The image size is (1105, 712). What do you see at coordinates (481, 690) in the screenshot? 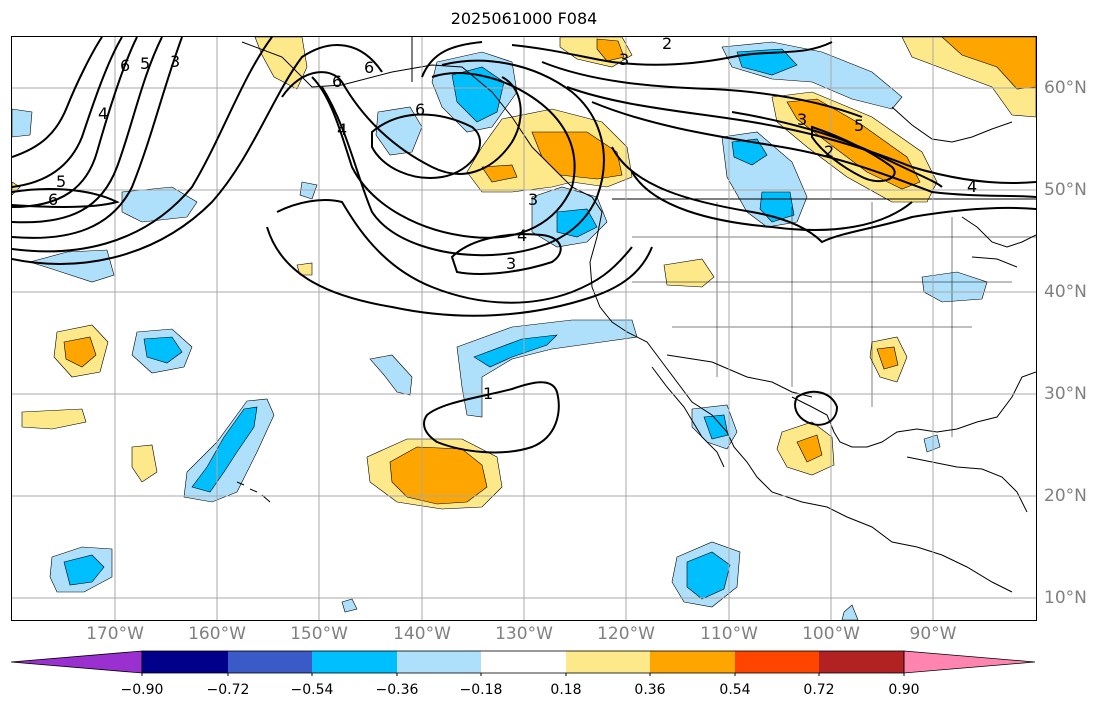
I see `colorbar-tick-label: −0.18` at bounding box center [481, 690].